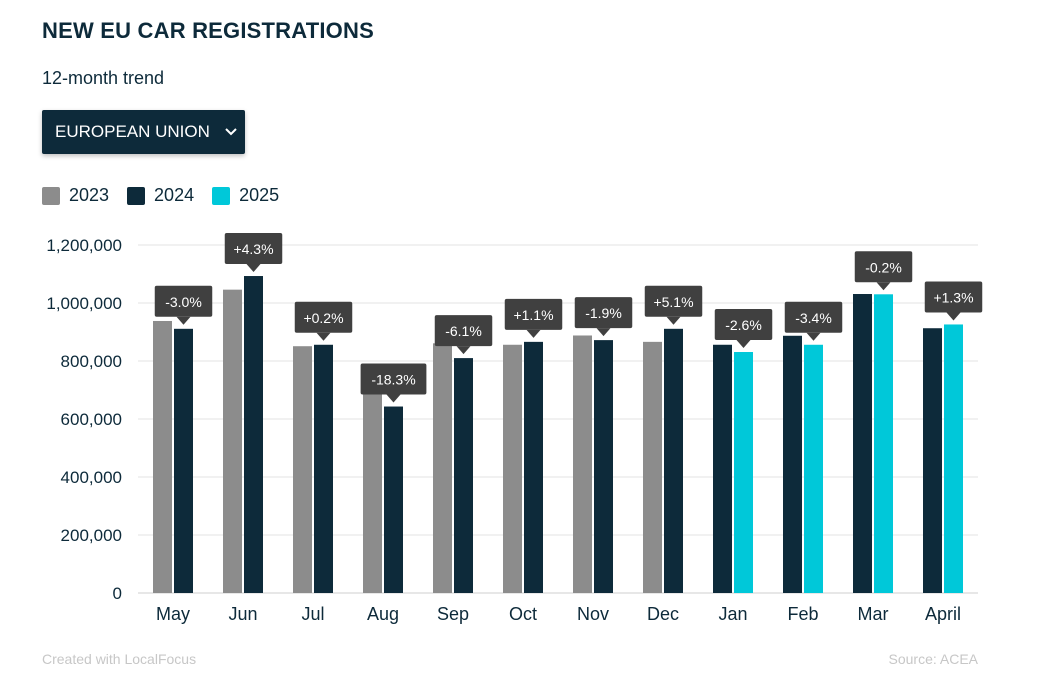 The image size is (1048, 700). I want to click on change-label: -2.6%, so click(743, 325).